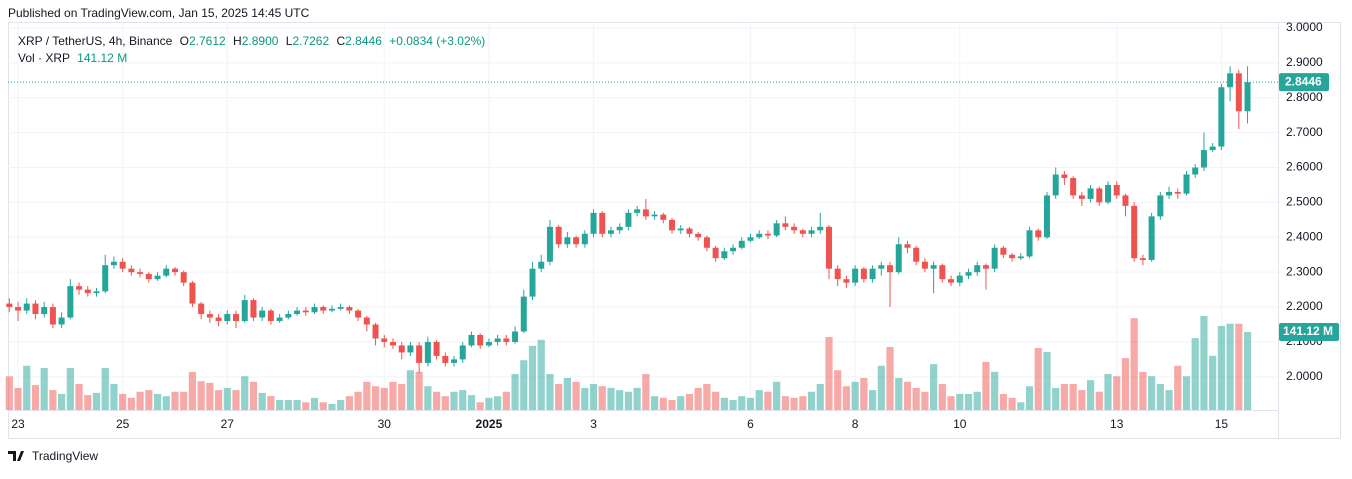 The image size is (1352, 479). I want to click on last-price-label: 2.8446, so click(1303, 81).